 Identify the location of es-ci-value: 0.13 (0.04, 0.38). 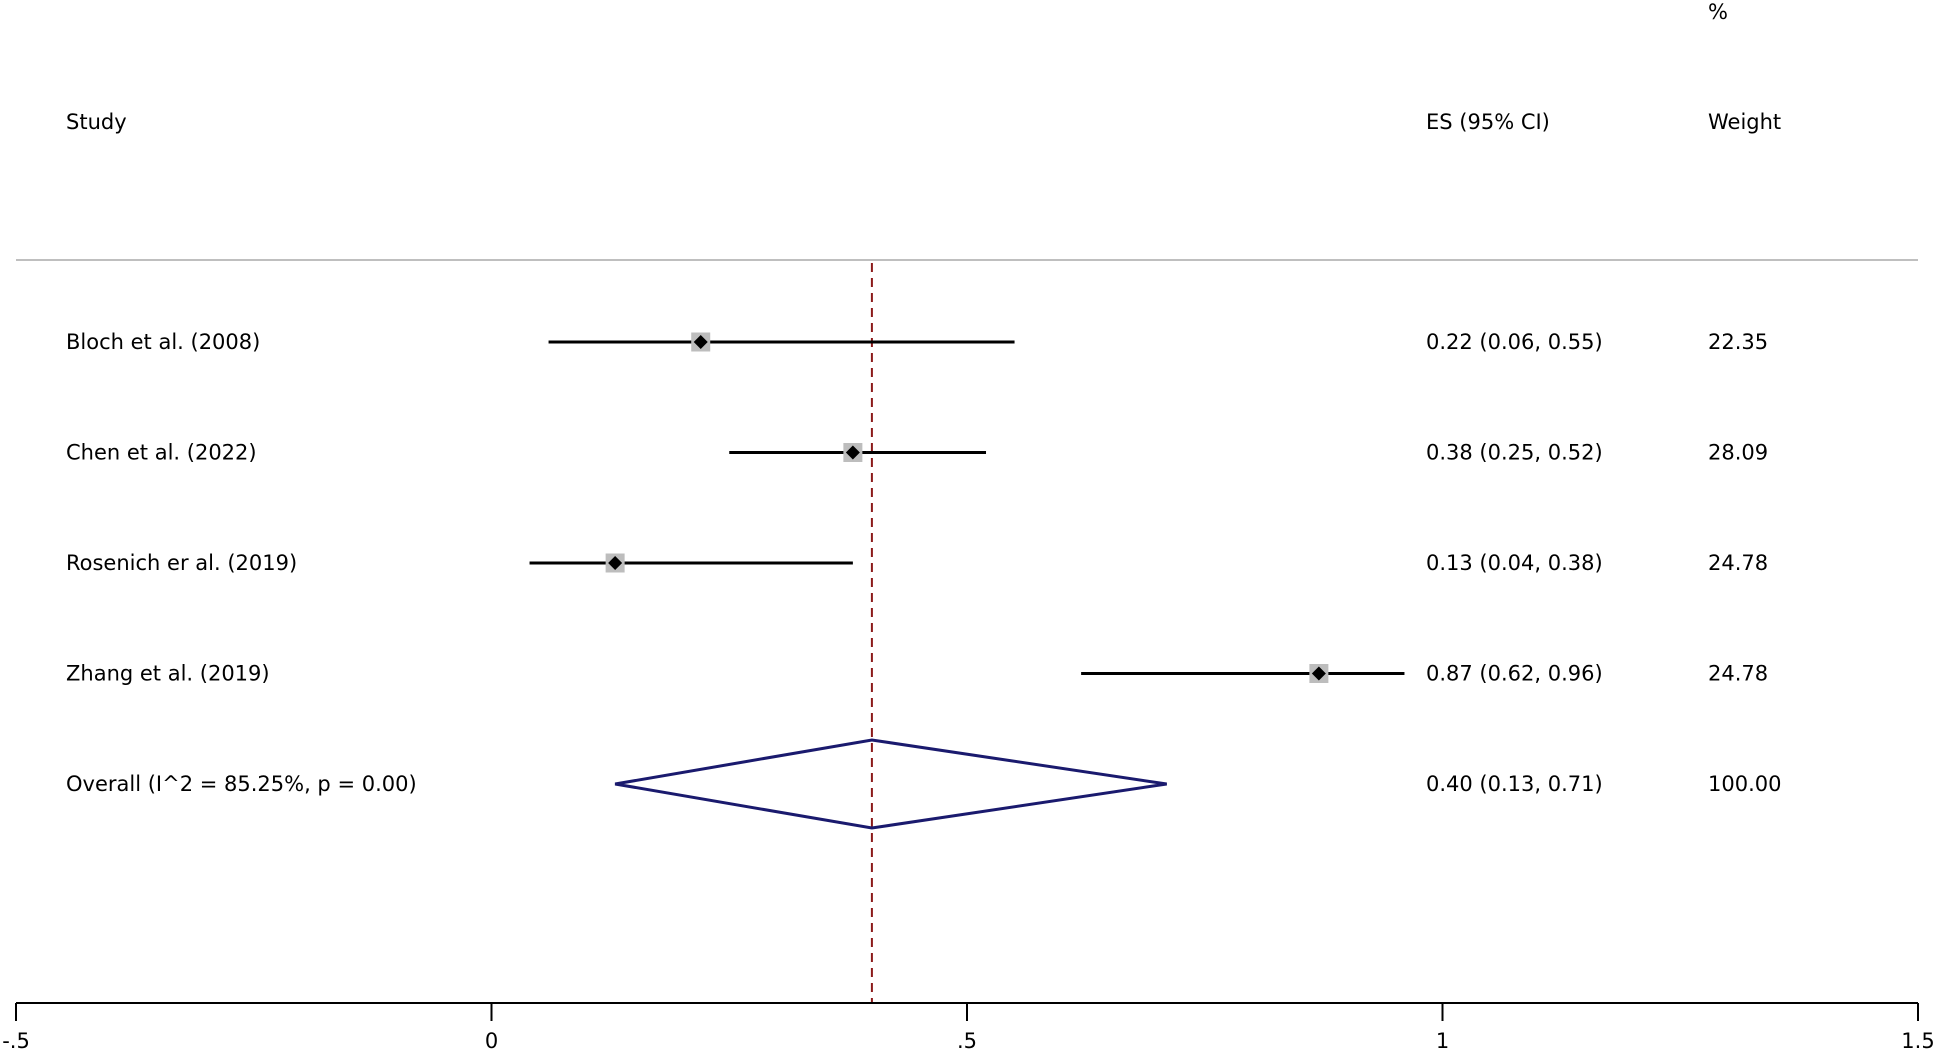
(1514, 563).